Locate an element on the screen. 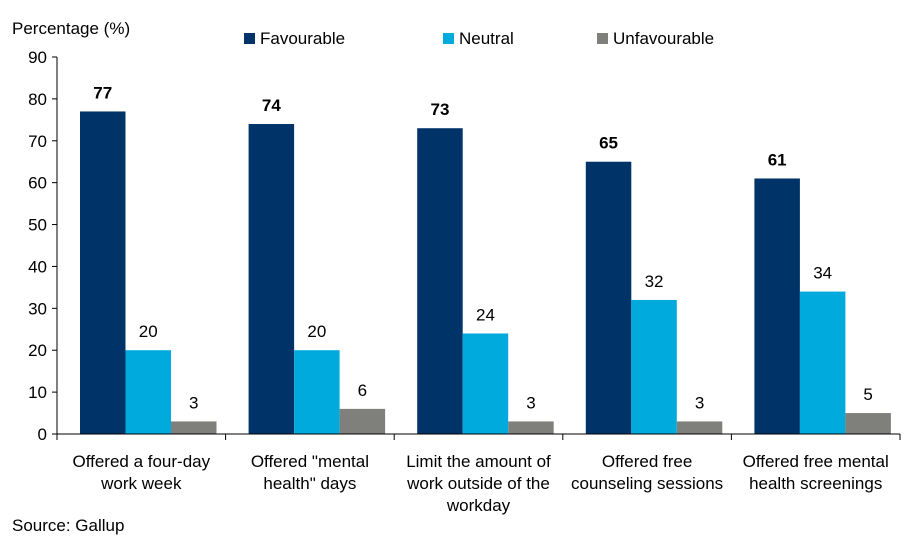  y-tick-label: 50 is located at coordinates (37, 225).